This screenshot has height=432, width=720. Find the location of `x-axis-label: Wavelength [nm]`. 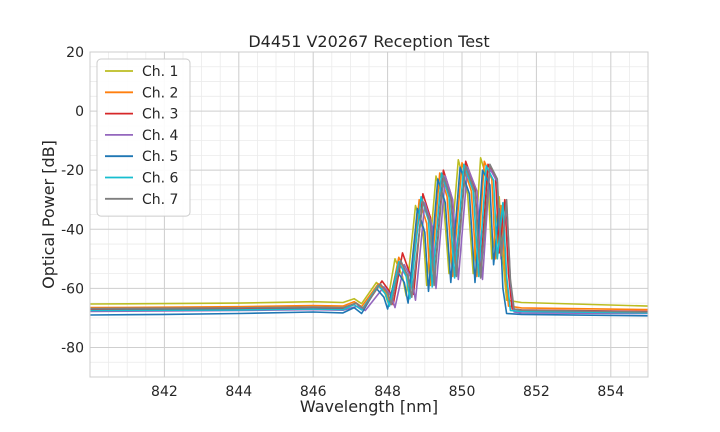

x-axis-label: Wavelength [nm] is located at coordinates (369, 406).